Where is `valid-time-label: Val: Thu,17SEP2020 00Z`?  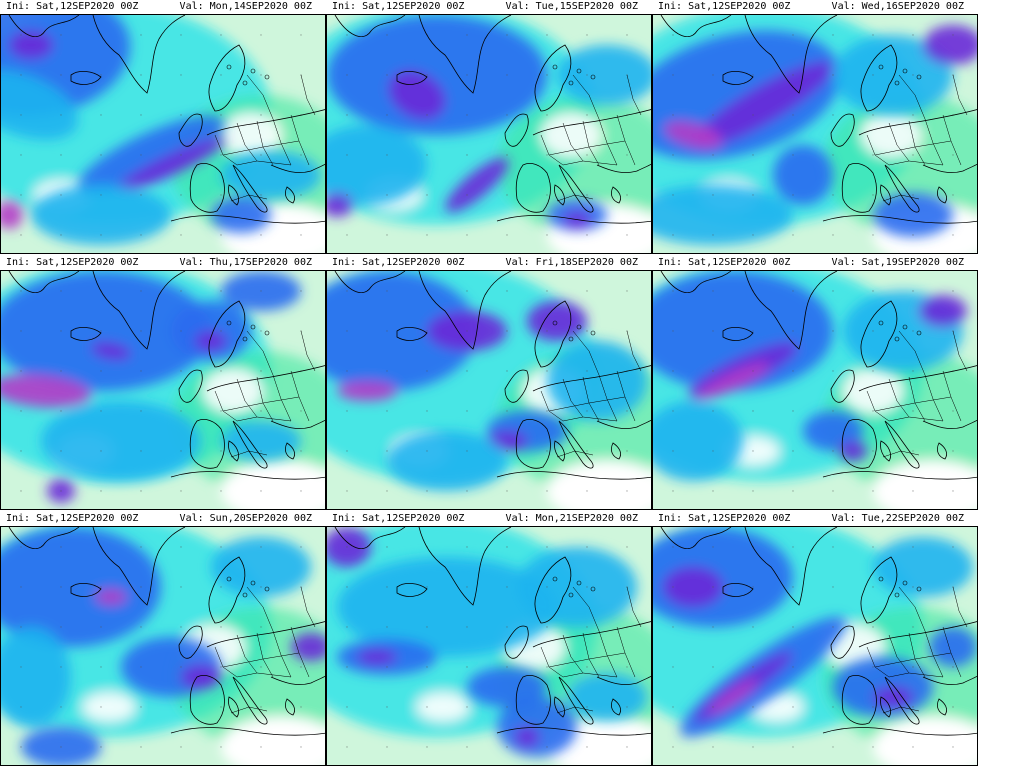
valid-time-label: Val: Thu,17SEP2020 00Z is located at coordinates (245, 262).